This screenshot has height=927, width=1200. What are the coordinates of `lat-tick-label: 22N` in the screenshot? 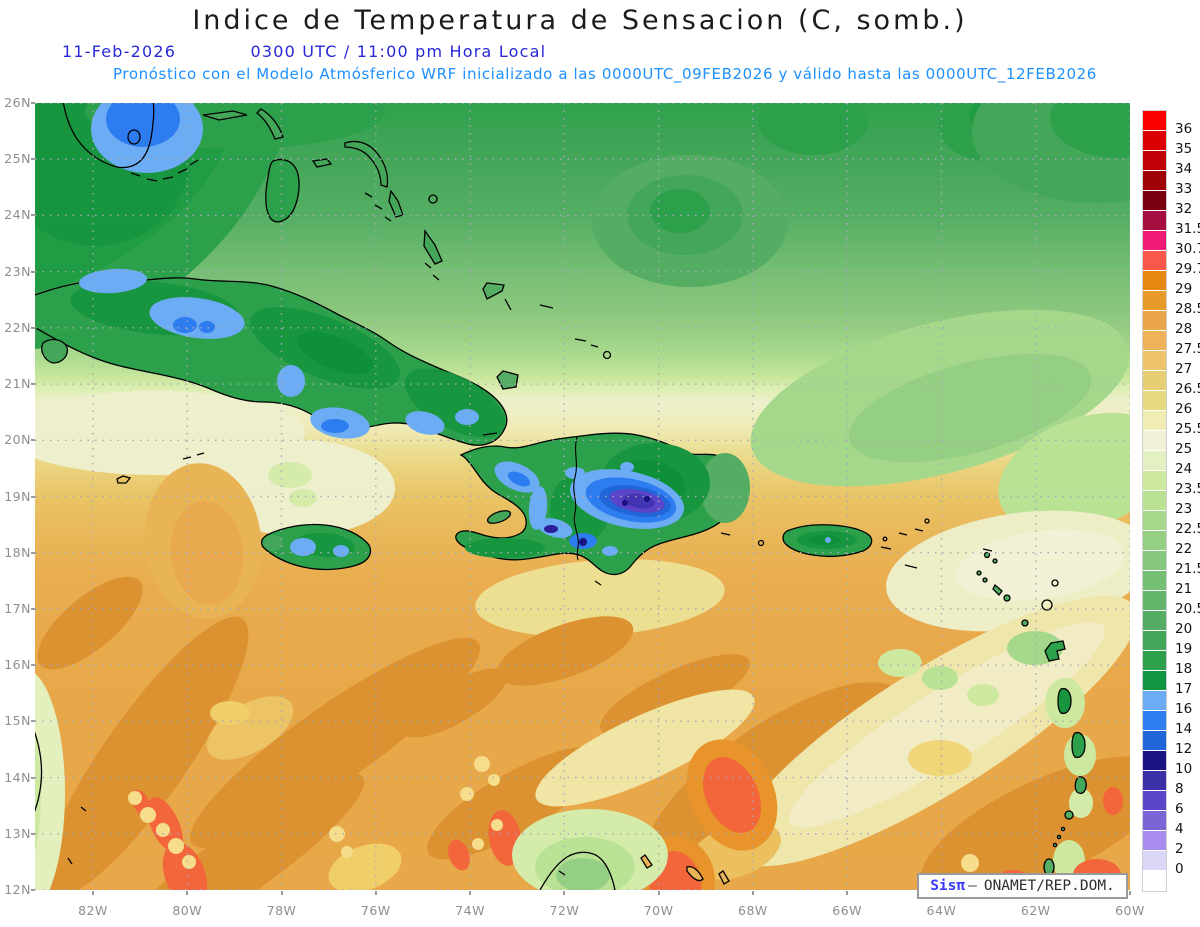 It's located at (17, 327).